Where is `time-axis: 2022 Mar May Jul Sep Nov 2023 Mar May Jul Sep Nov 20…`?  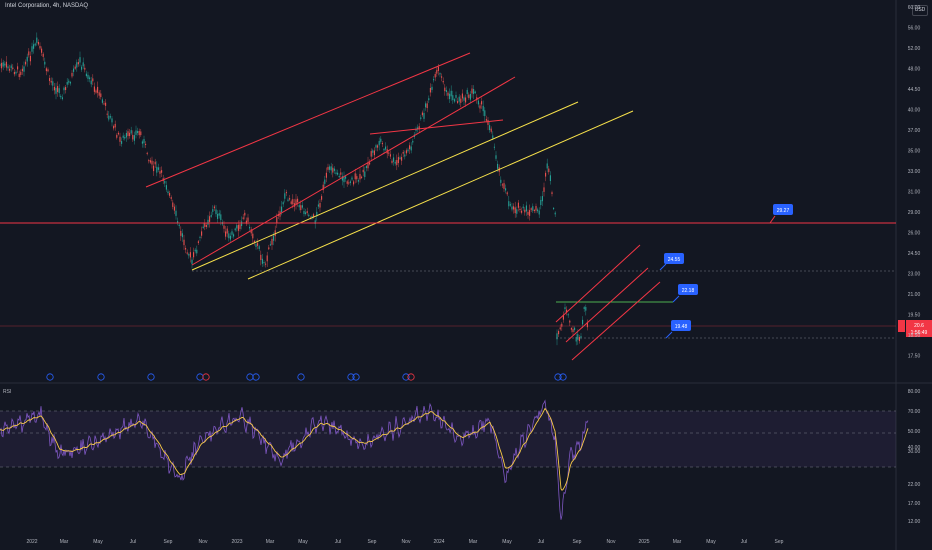 time-axis: 2022 Mar May Jul Sep Nov 2023 Mar May Jul Sep Nov 20… is located at coordinates (404, 542).